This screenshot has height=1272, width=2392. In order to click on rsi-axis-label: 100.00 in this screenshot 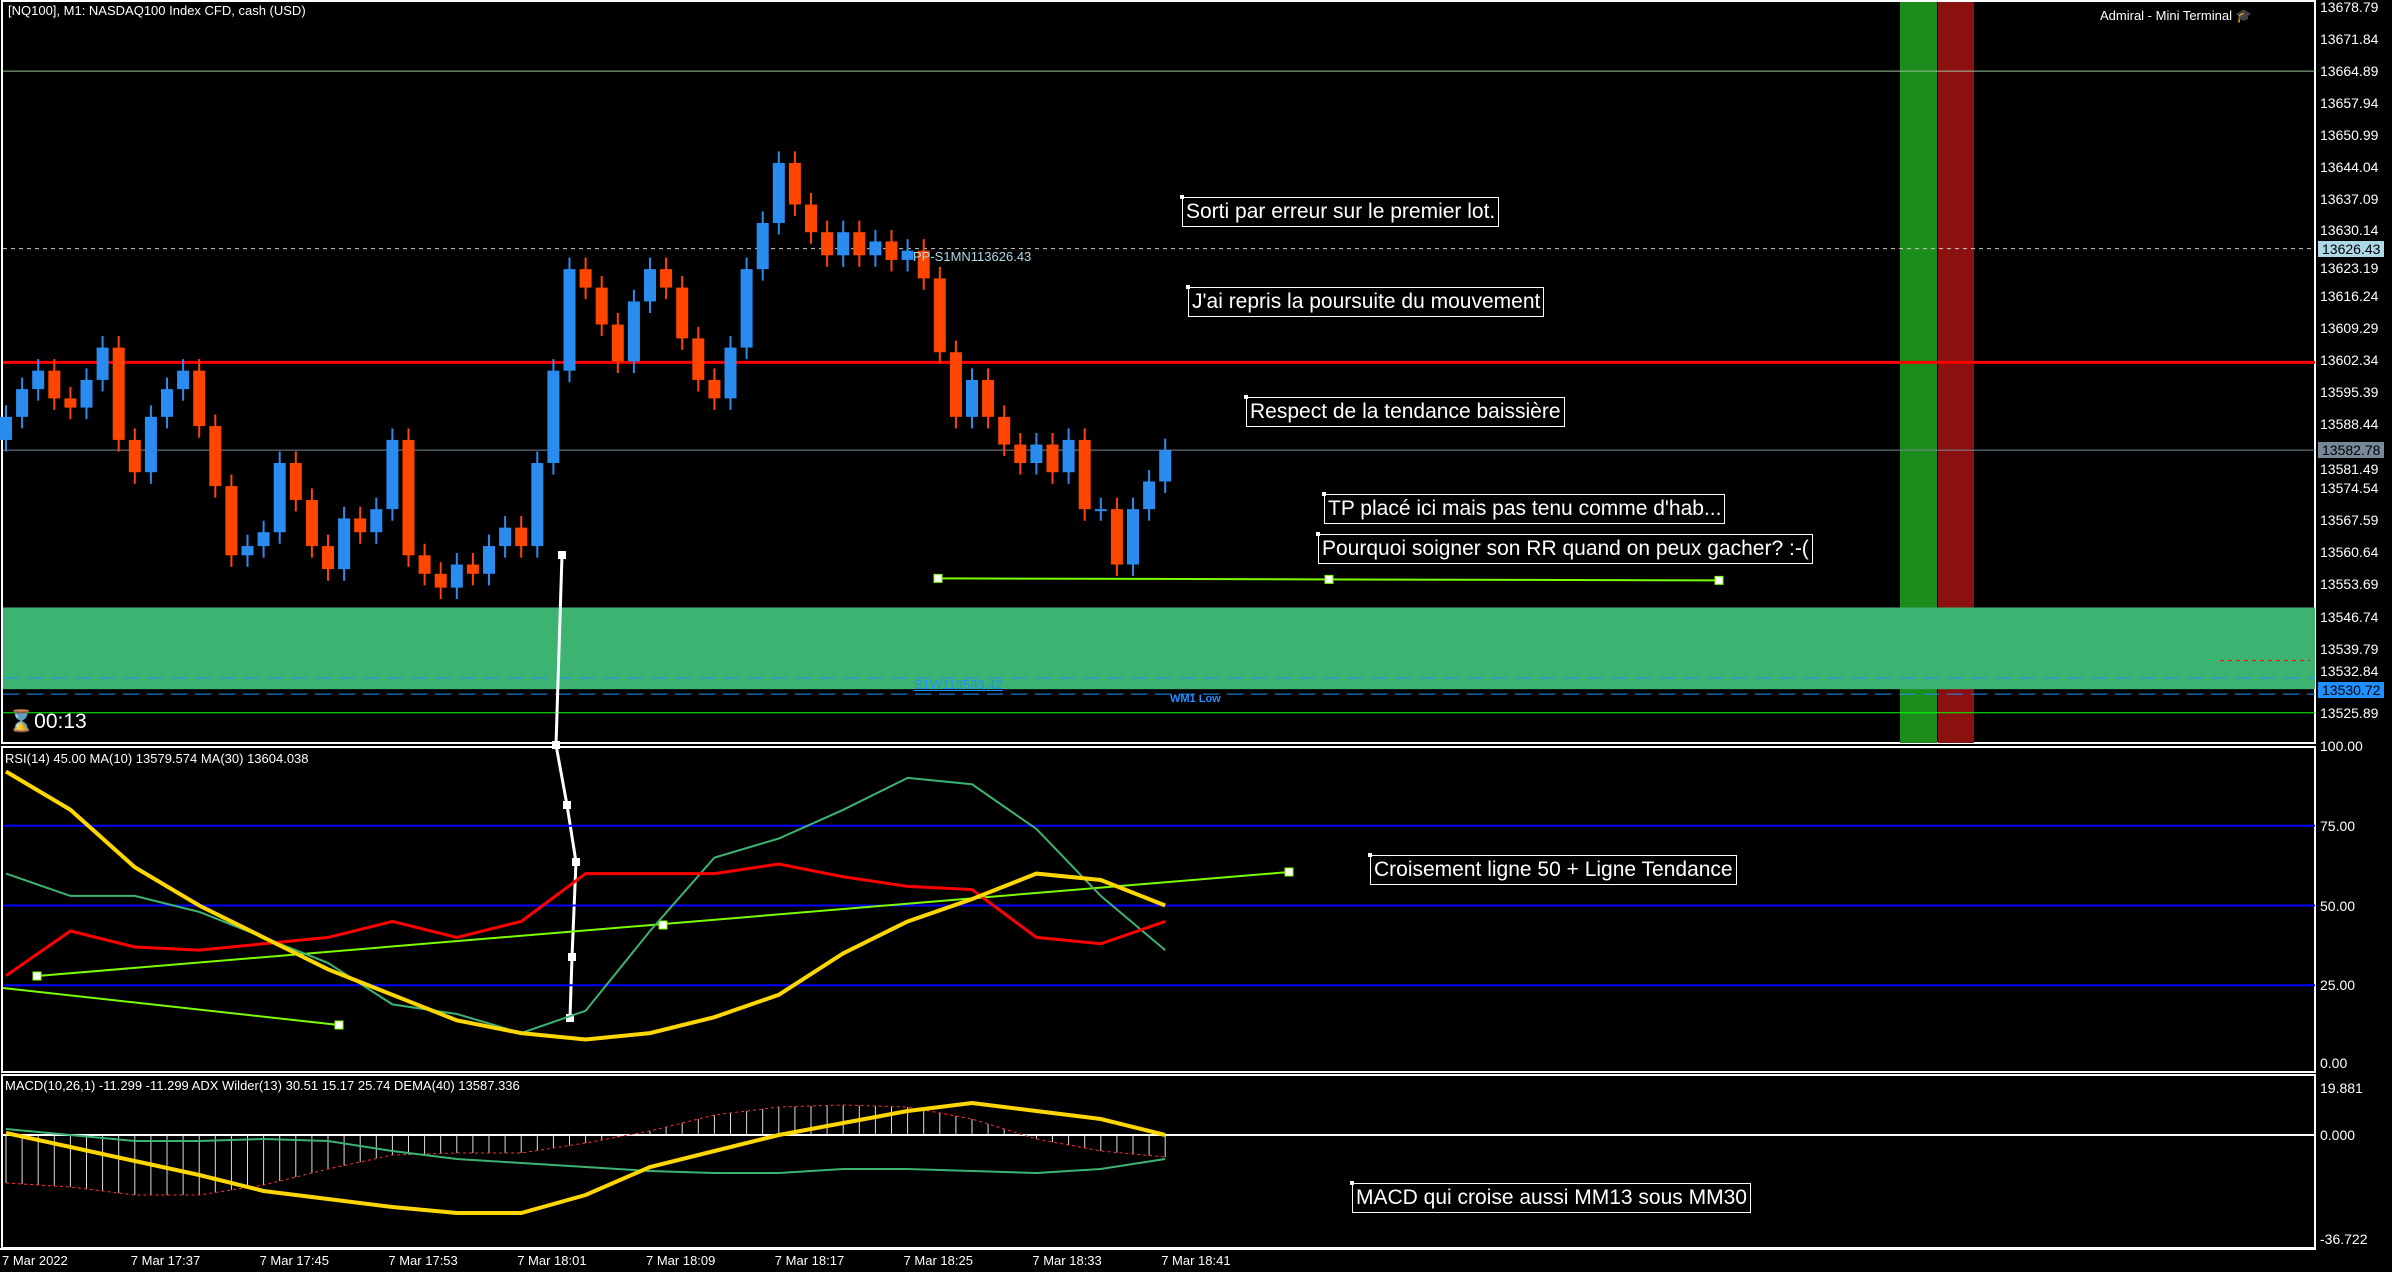, I will do `click(2341, 746)`.